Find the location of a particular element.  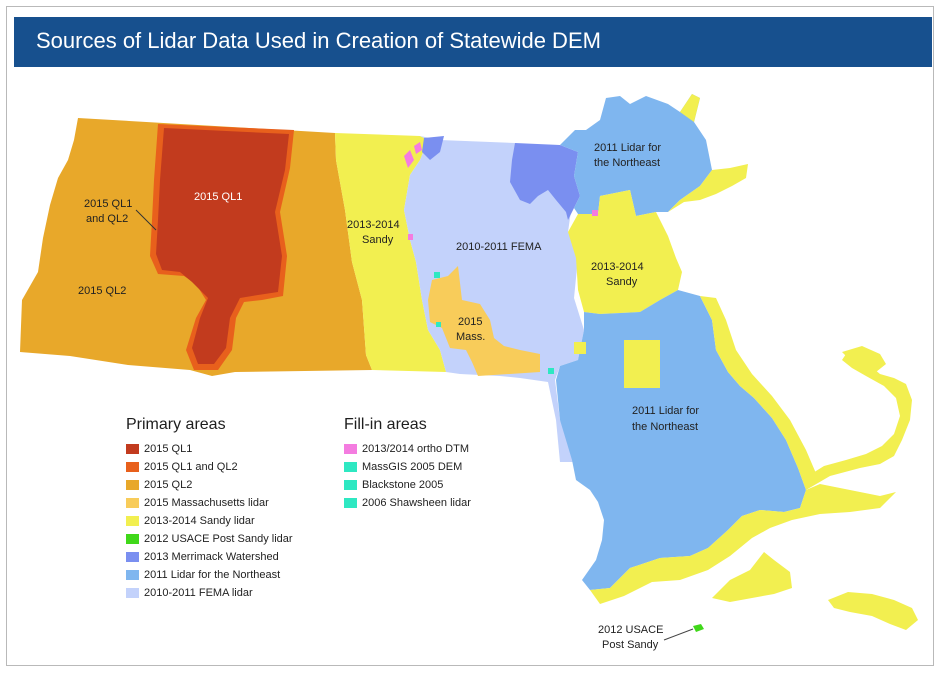

legend-item: 2015 QL1 is located at coordinates (209, 449).